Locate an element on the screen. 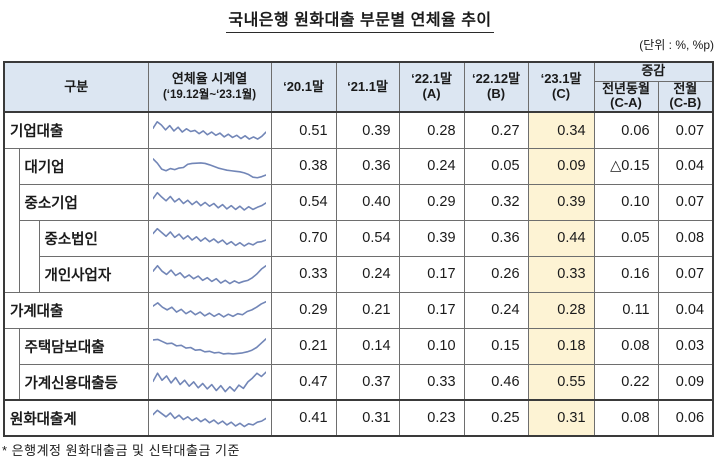  cell-value: 0.51 is located at coordinates (303, 130).